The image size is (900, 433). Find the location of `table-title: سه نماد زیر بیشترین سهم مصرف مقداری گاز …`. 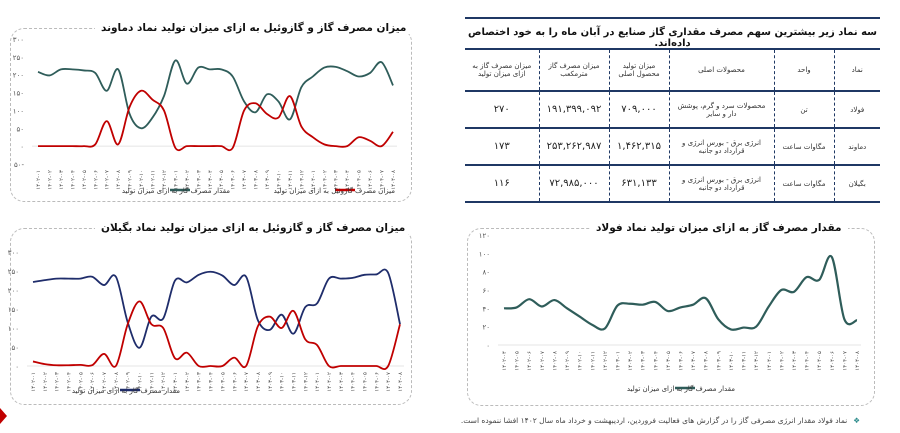

table-title: سه نماد زیر بیشترین سهم مصرف مقداری گاز … is located at coordinates (672, 38).